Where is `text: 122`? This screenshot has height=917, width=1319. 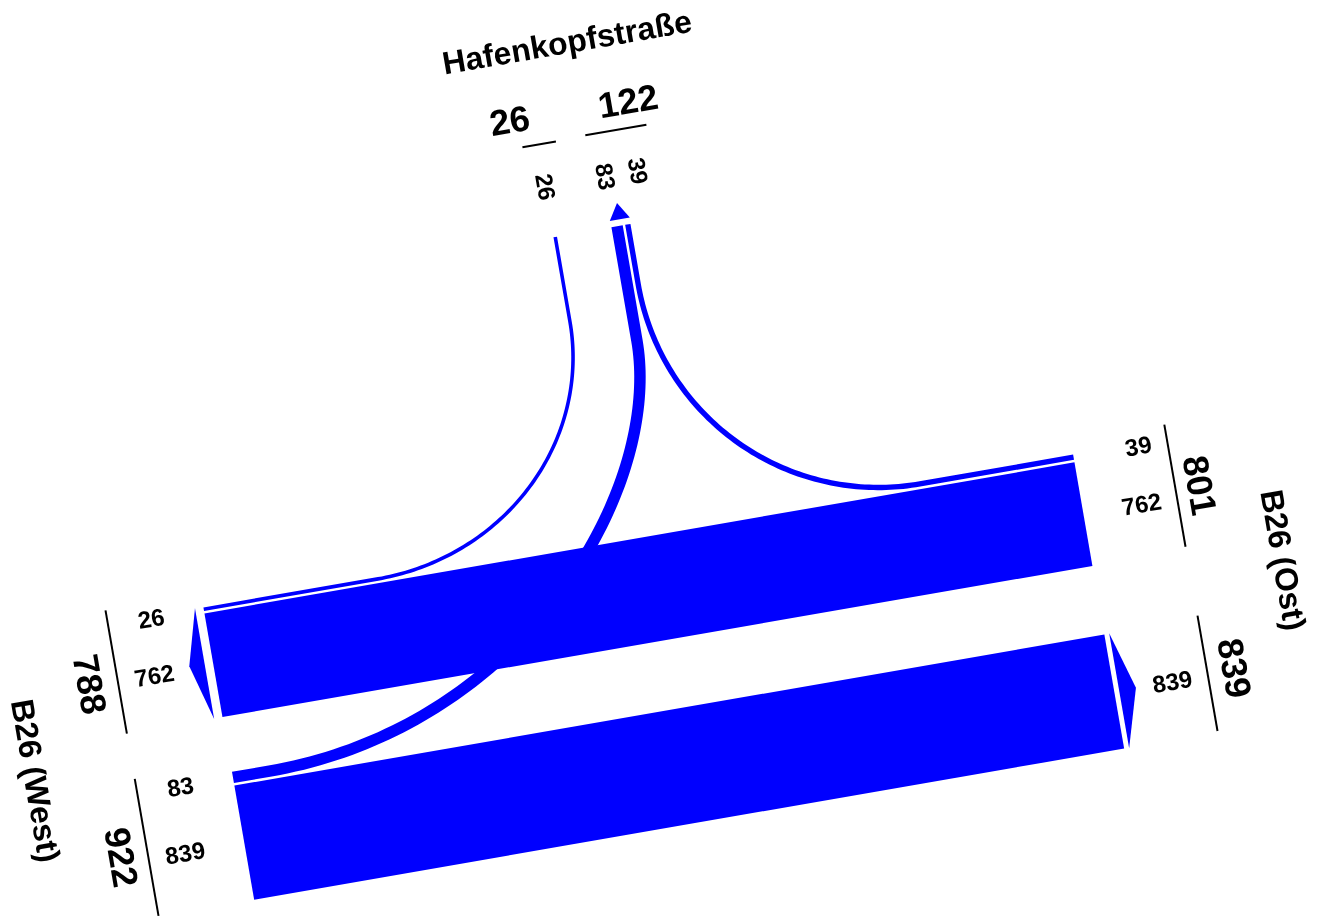 text: 122 is located at coordinates (628, 101).